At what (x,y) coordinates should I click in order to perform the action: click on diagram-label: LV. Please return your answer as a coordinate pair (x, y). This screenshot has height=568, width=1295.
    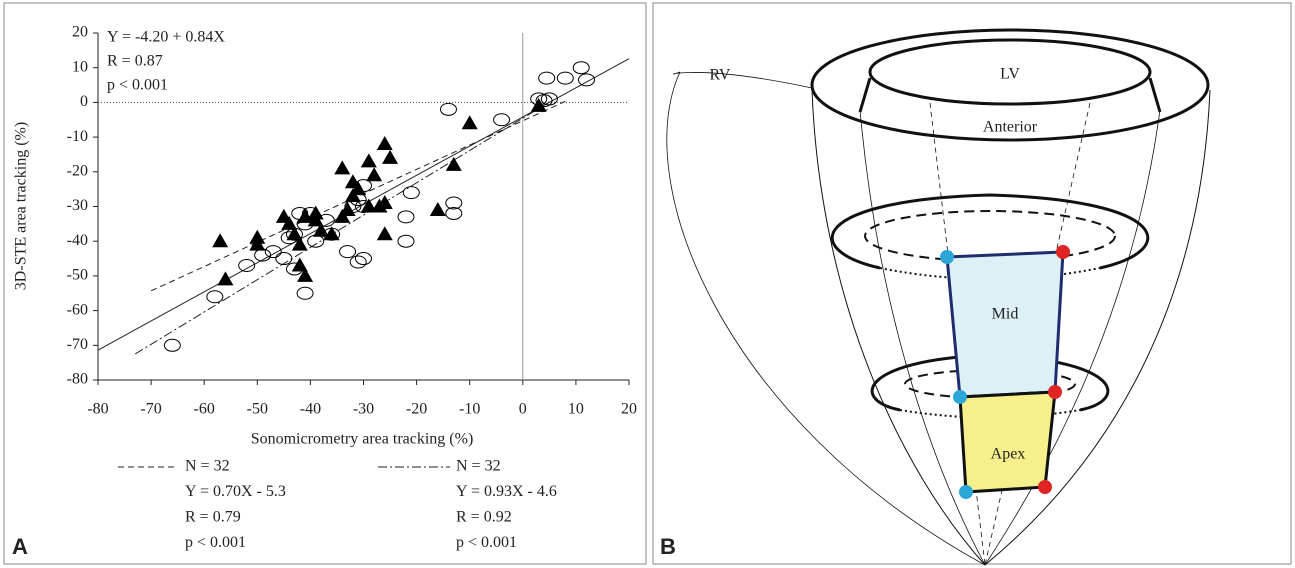
    Looking at the image, I should click on (1010, 74).